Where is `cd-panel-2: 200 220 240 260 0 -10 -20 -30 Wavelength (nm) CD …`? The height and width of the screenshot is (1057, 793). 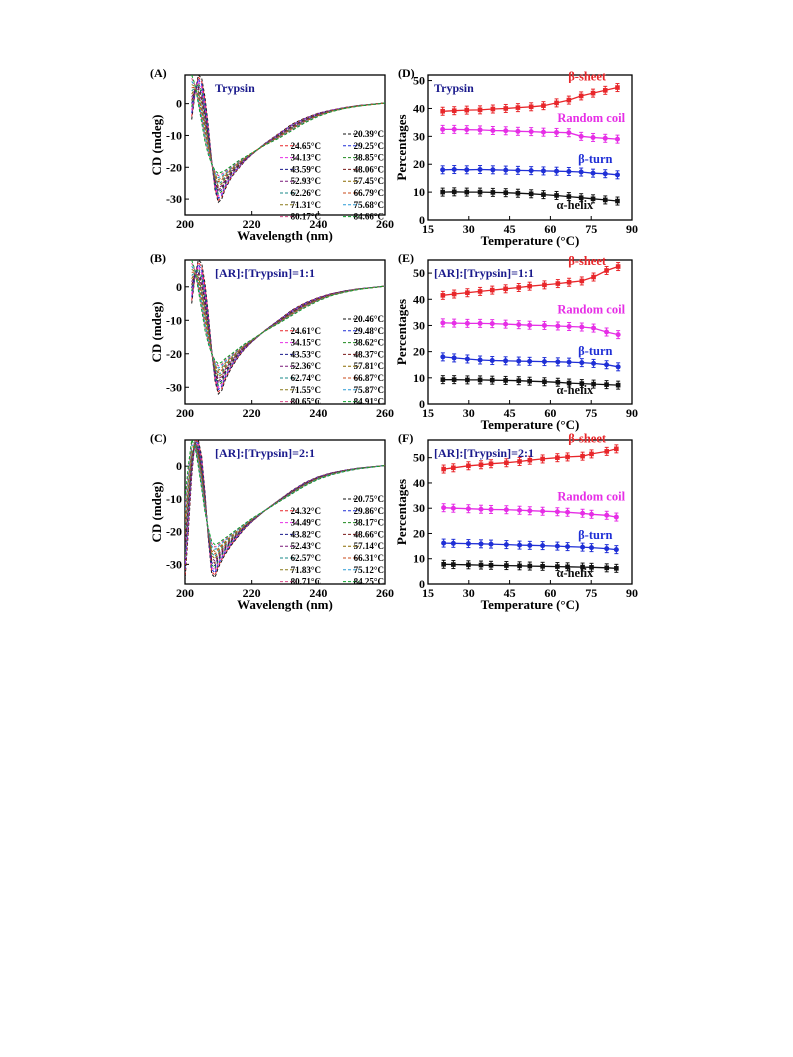
cd-panel-2: 200 220 240 260 0 -10 -20 -30 Wavelength (nm) CD … is located at coordinates (271, 521).